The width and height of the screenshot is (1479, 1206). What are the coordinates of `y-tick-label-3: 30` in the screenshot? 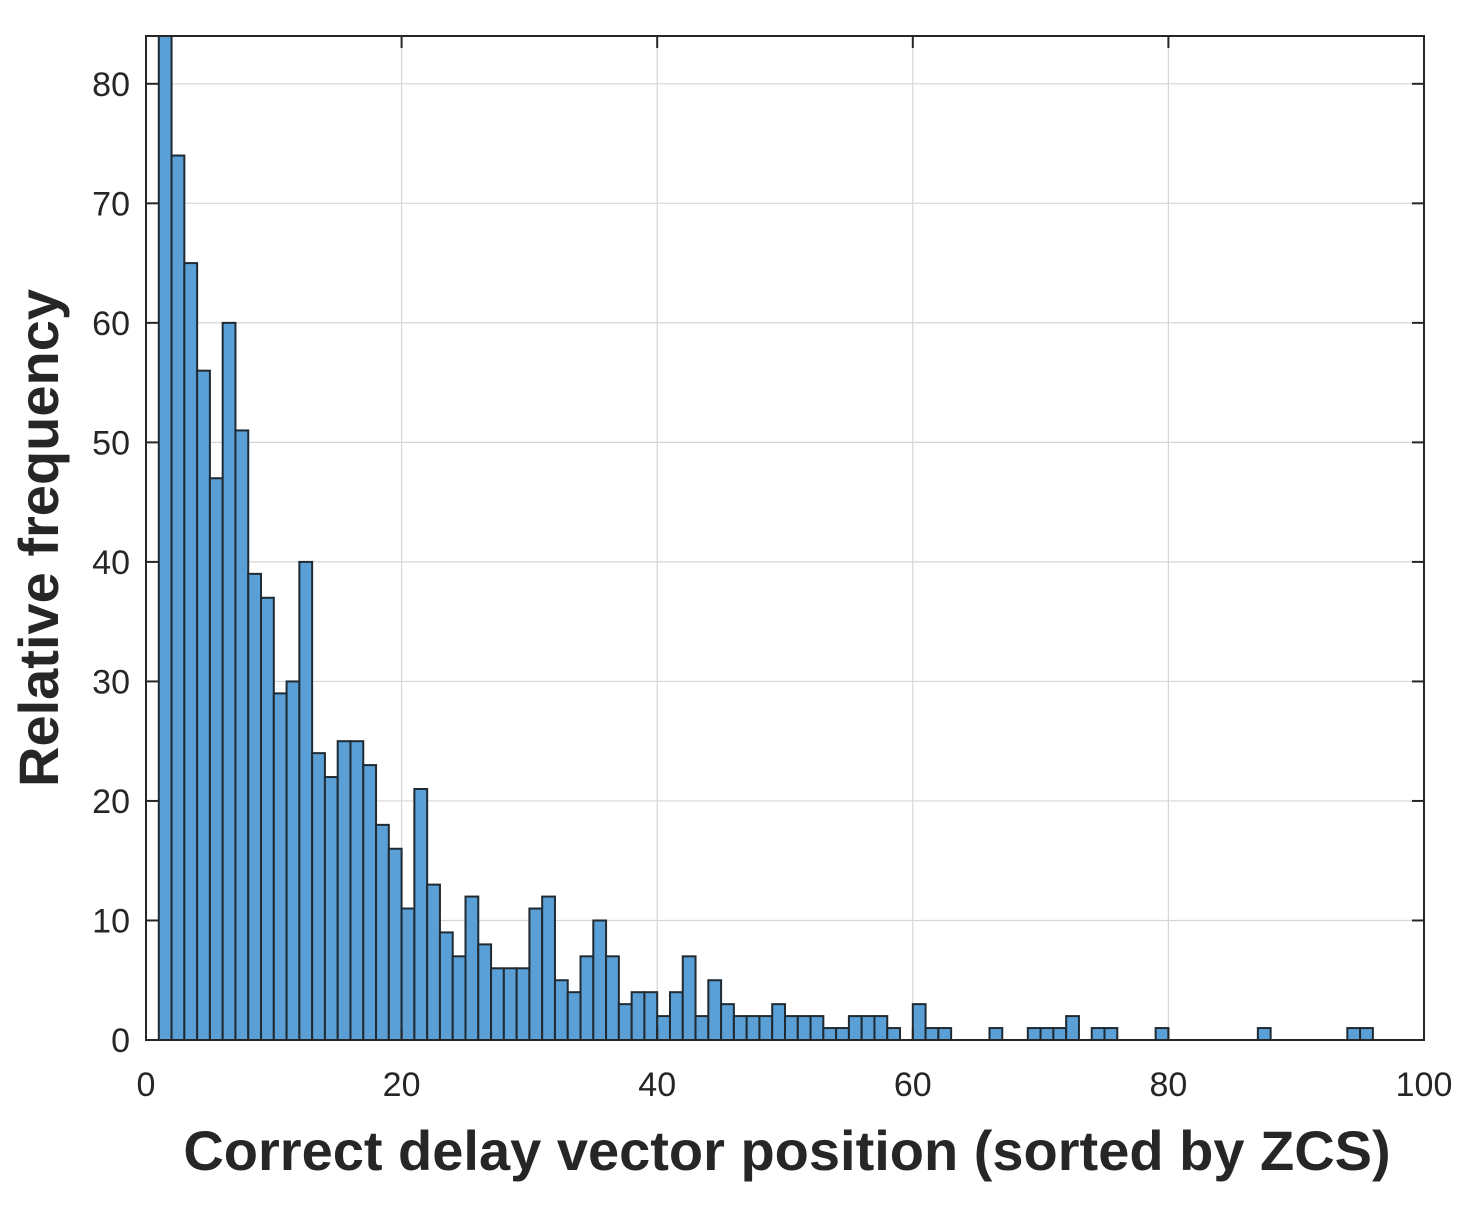 It's located at (111, 682).